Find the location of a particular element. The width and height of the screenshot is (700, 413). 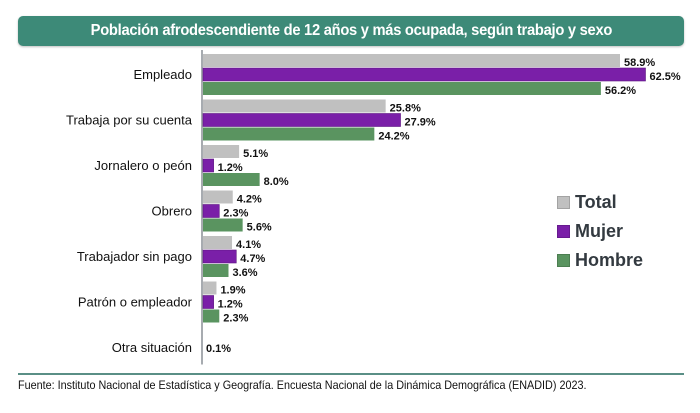

value-label: 56.2% is located at coordinates (620, 91).